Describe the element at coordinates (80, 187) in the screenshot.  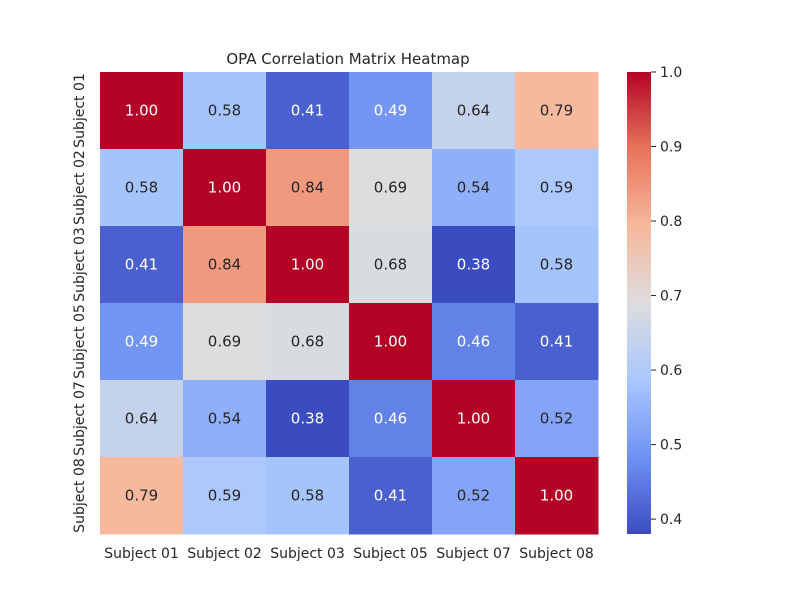
I see `y-tick-label: Subject 02` at that location.